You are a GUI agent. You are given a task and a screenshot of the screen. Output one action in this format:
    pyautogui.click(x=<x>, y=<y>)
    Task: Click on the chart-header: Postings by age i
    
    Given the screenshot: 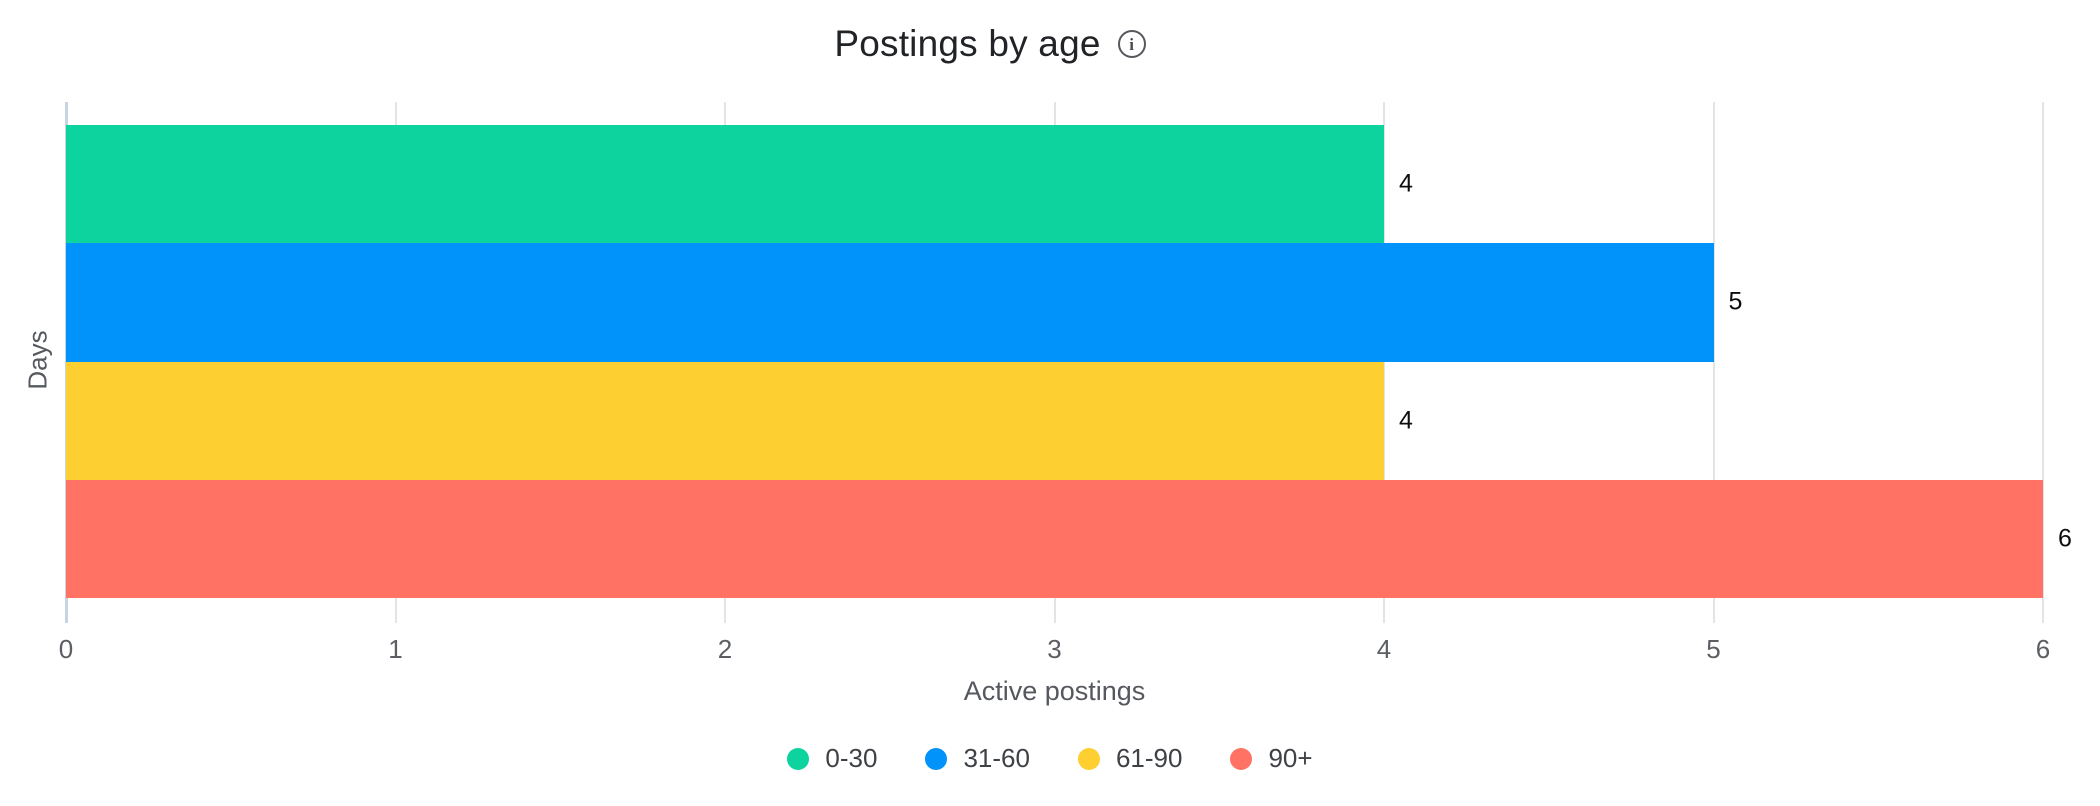 What is the action you would take?
    pyautogui.click(x=990, y=44)
    